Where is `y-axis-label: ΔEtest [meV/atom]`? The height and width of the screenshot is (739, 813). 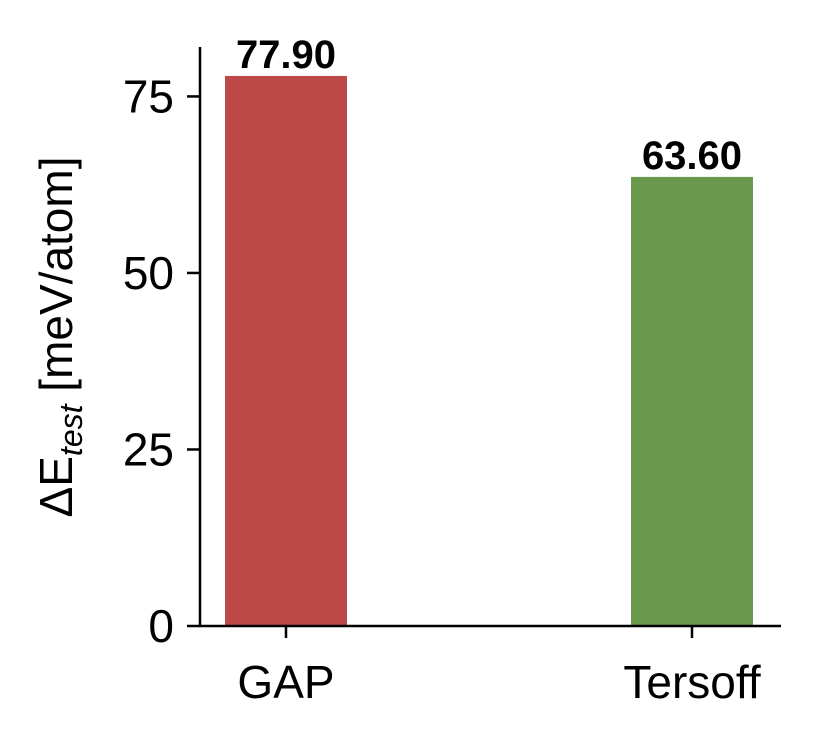 y-axis-label: ΔEtest [meV/atom] is located at coordinates (59, 337).